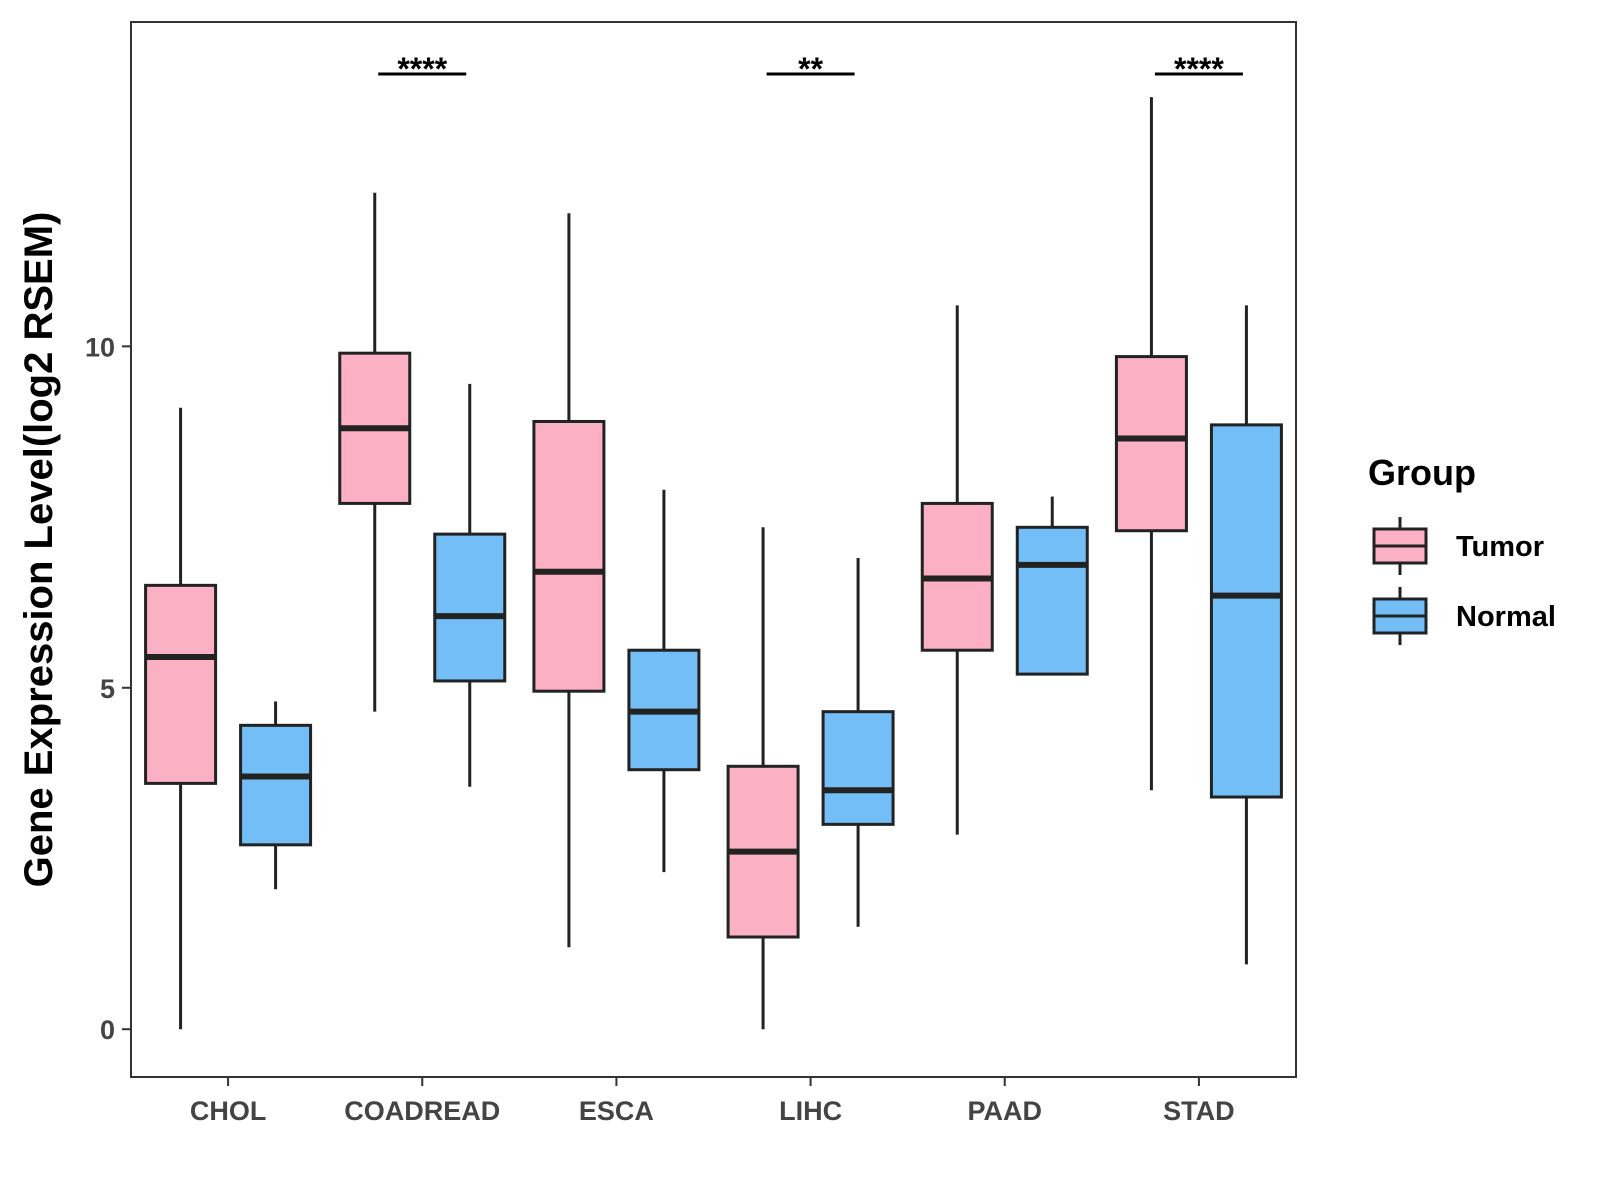 This screenshot has height=1200, width=1600. Describe the element at coordinates (1004, 1111) in the screenshot. I see `x-tick-label: PAAD` at that location.